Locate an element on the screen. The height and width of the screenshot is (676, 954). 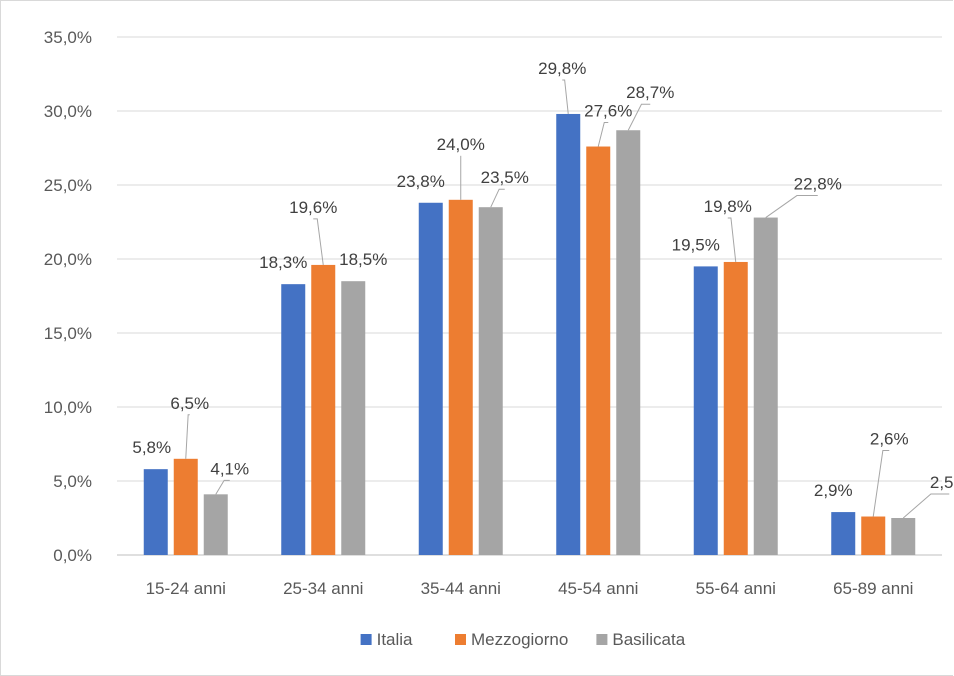
legend-label-basilicata: Basilicata is located at coordinates (648, 639).